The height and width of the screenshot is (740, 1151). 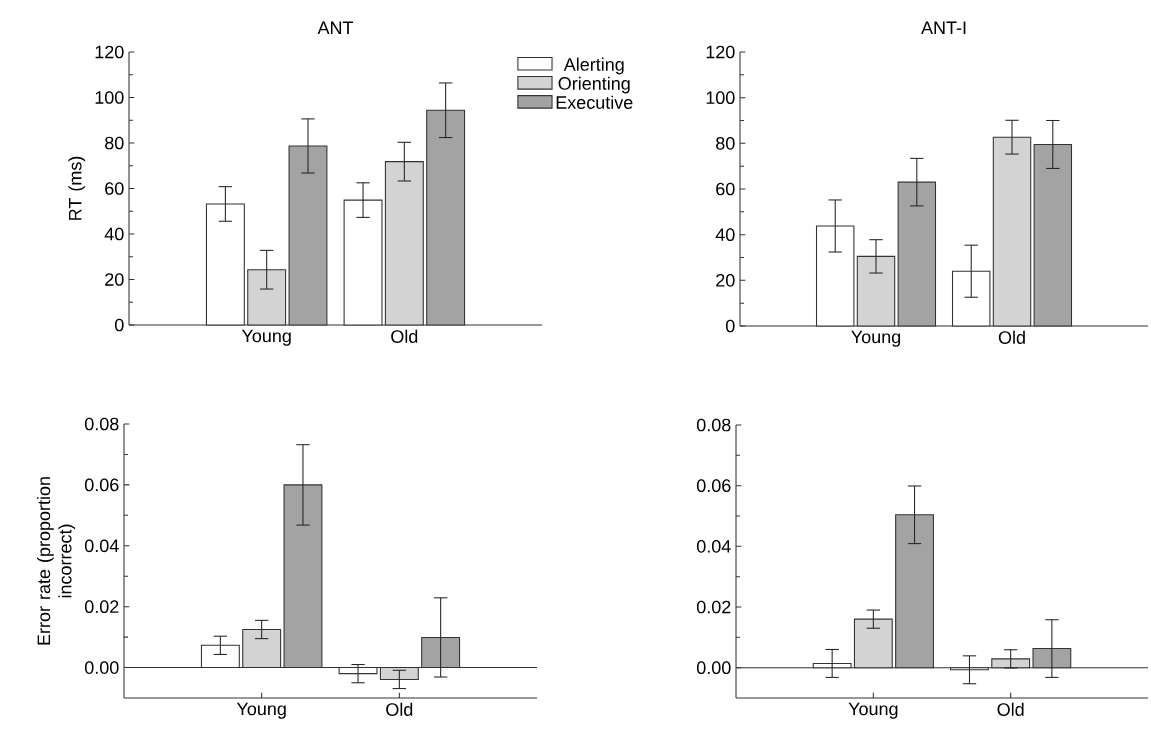 I want to click on legend-label: Alerting, so click(x=593, y=66).